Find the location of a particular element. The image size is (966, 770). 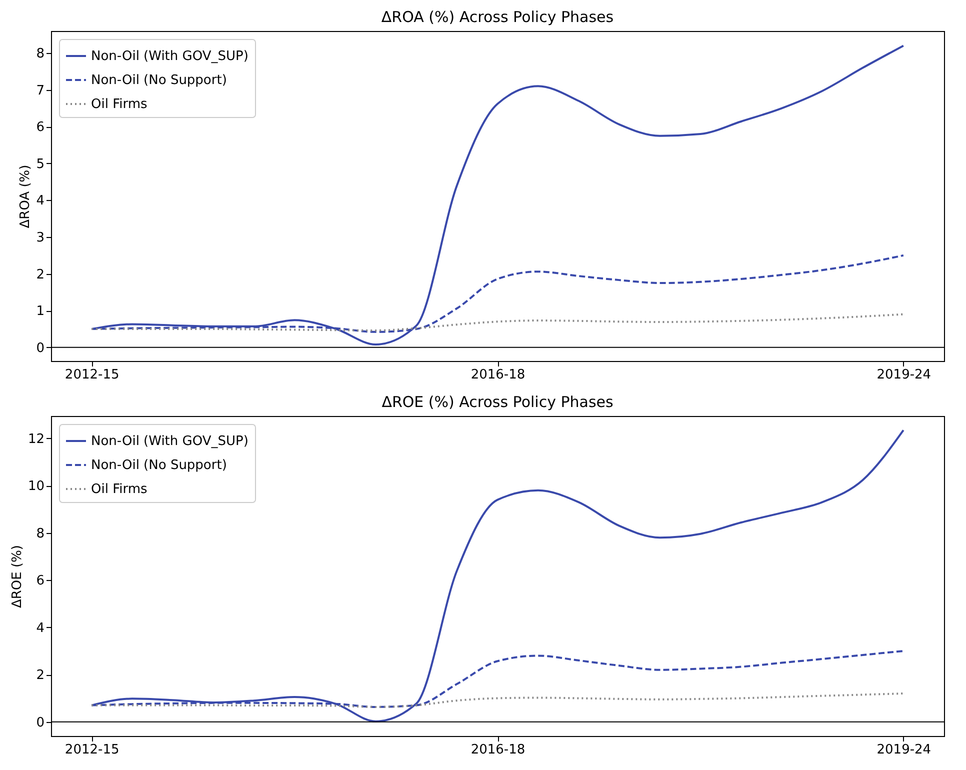

y-tick-label: 1 is located at coordinates (40, 312).